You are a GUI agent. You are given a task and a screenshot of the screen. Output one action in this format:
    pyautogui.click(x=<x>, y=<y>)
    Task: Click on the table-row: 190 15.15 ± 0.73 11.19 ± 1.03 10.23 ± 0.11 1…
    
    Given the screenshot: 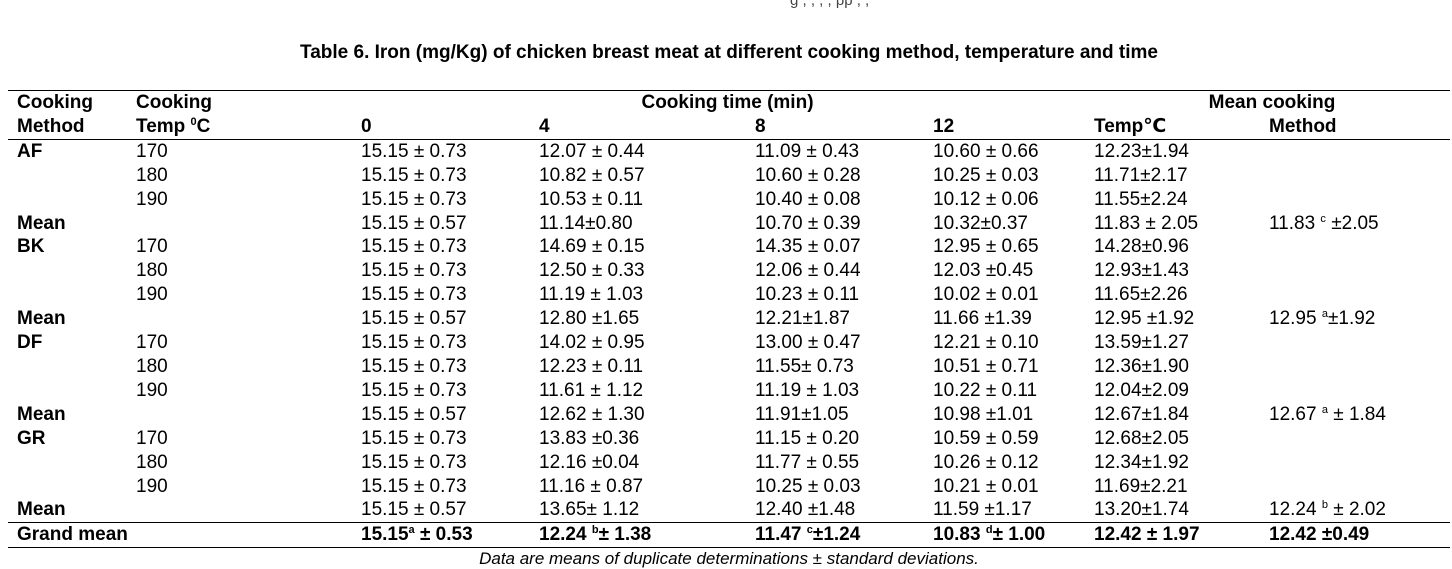 What is the action you would take?
    pyautogui.click(x=729, y=295)
    